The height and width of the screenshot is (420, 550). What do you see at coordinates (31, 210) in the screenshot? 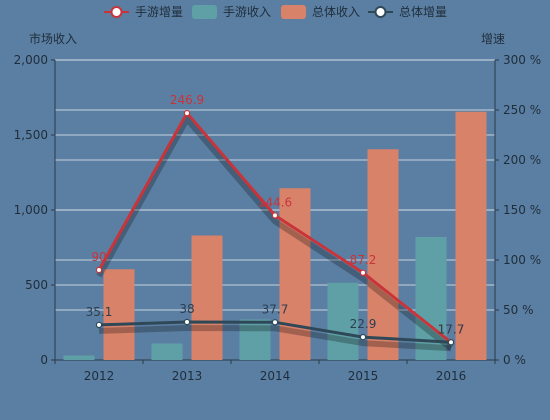
I see `y-left-tick-label: 1,000` at bounding box center [31, 210].